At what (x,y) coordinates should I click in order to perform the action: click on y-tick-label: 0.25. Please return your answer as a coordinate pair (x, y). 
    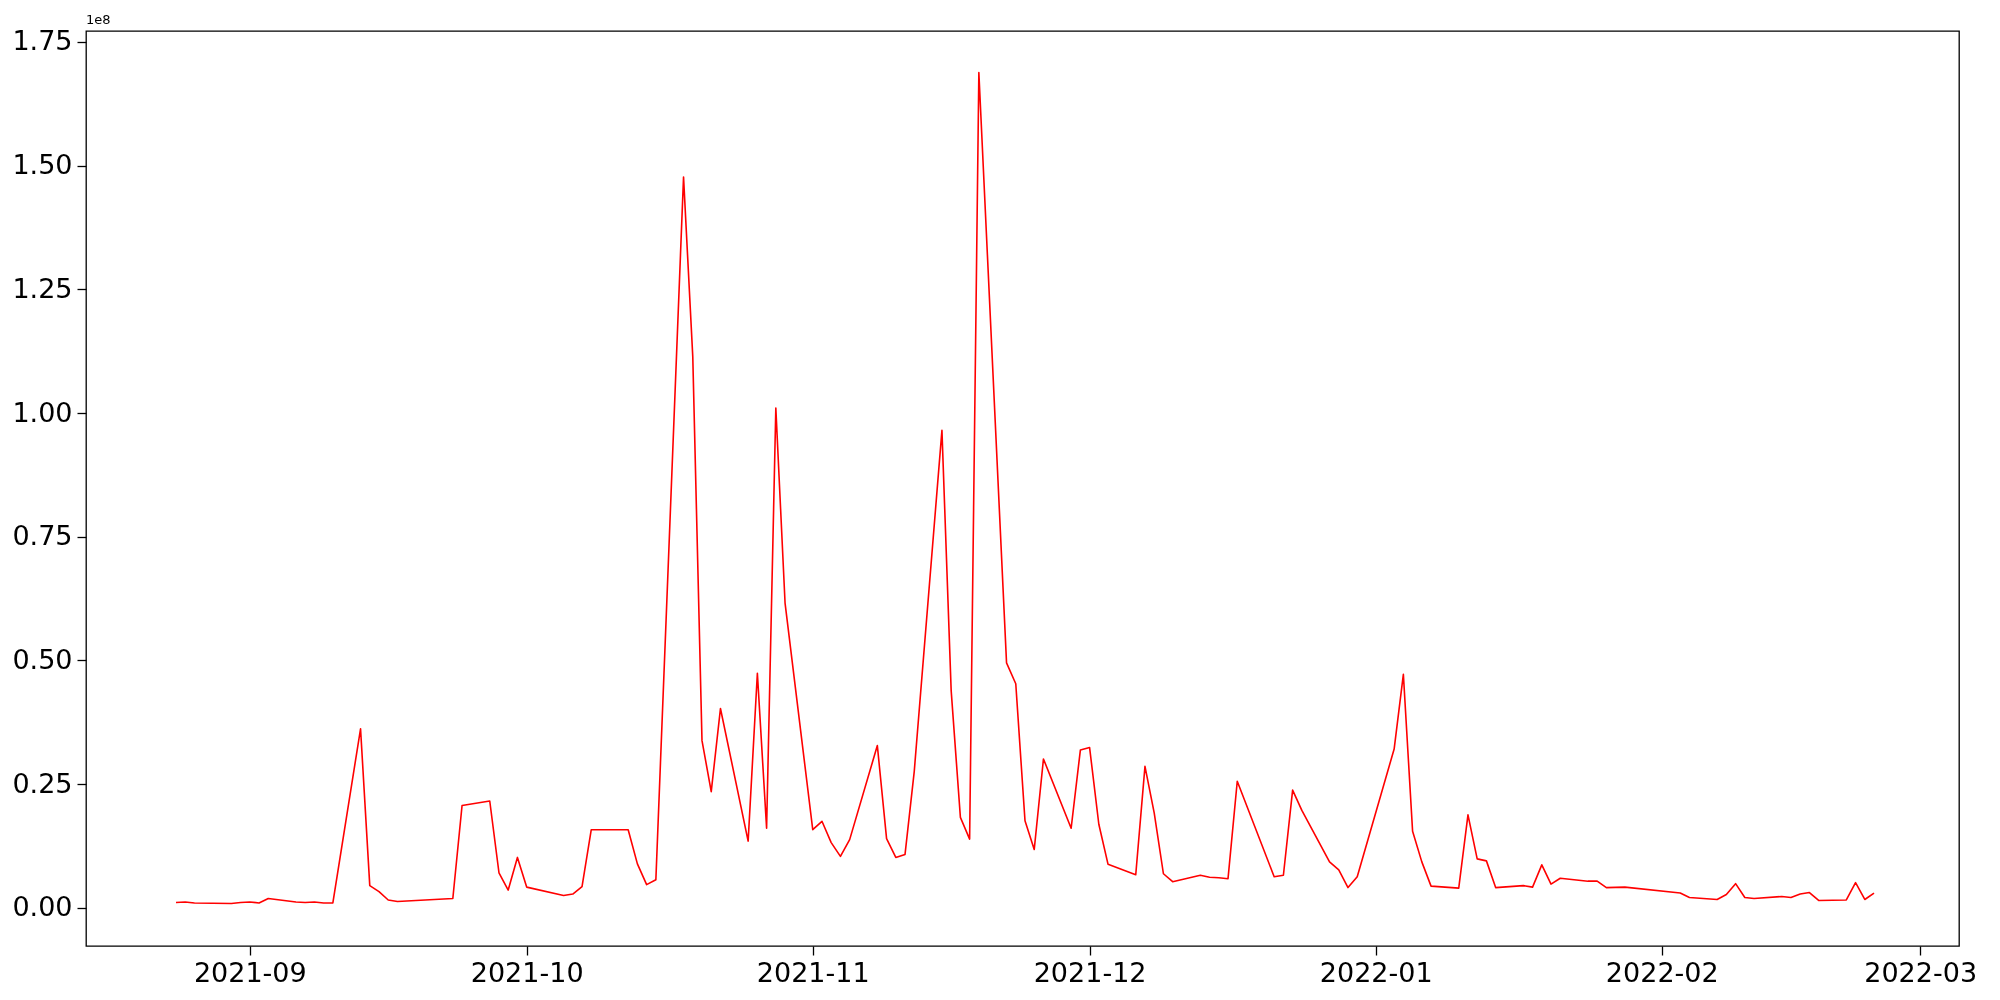
    Looking at the image, I should click on (42, 783).